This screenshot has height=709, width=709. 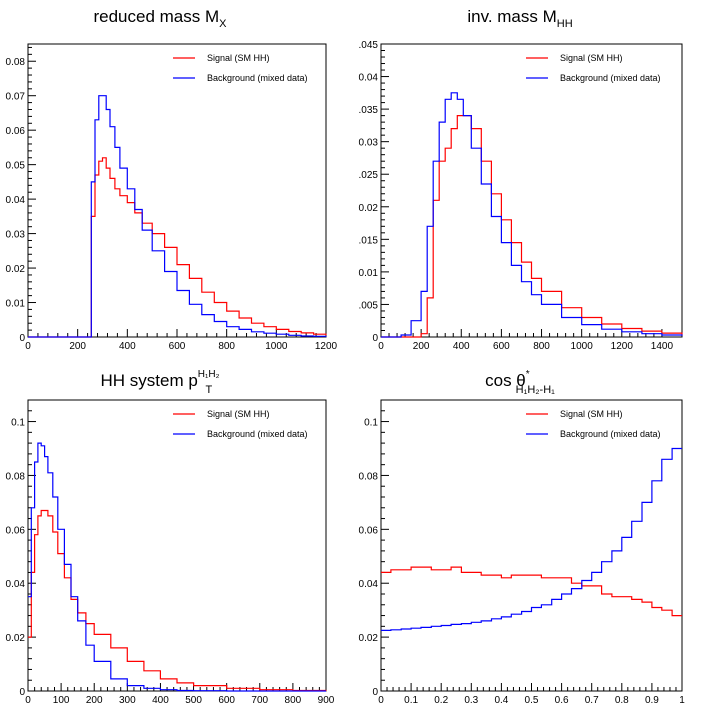 I want to click on y-tick-label: 0.07, so click(x=16, y=97).